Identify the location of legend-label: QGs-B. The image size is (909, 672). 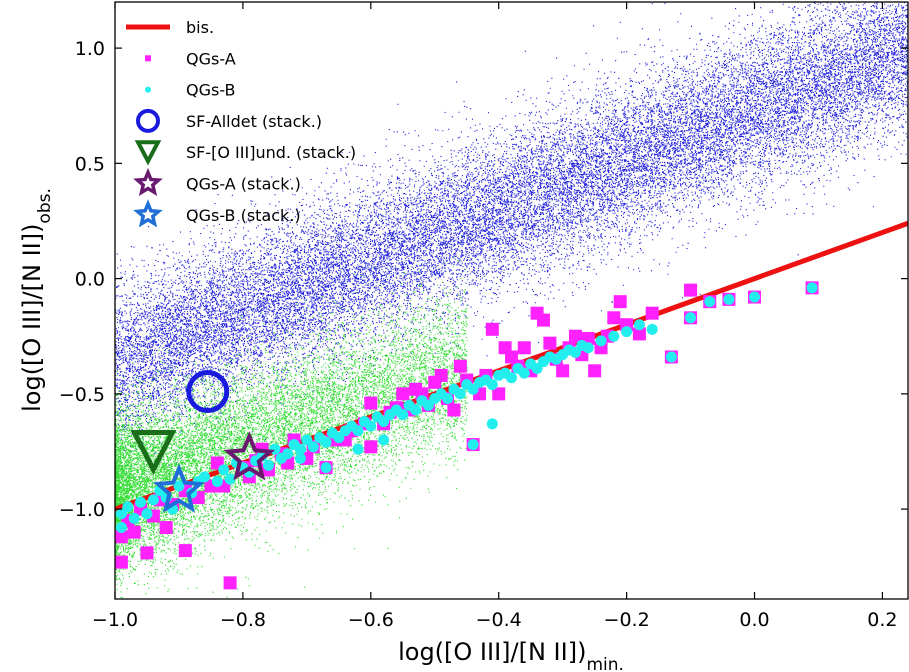
(211, 90).